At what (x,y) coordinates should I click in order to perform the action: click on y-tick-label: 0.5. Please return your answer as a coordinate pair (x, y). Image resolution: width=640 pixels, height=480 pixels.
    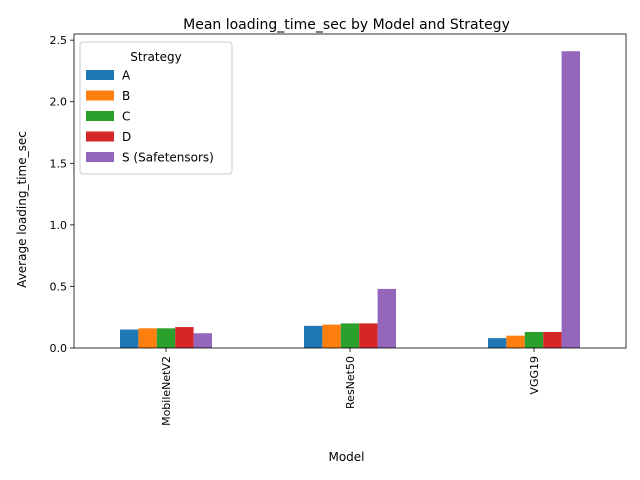
    Looking at the image, I should click on (59, 286).